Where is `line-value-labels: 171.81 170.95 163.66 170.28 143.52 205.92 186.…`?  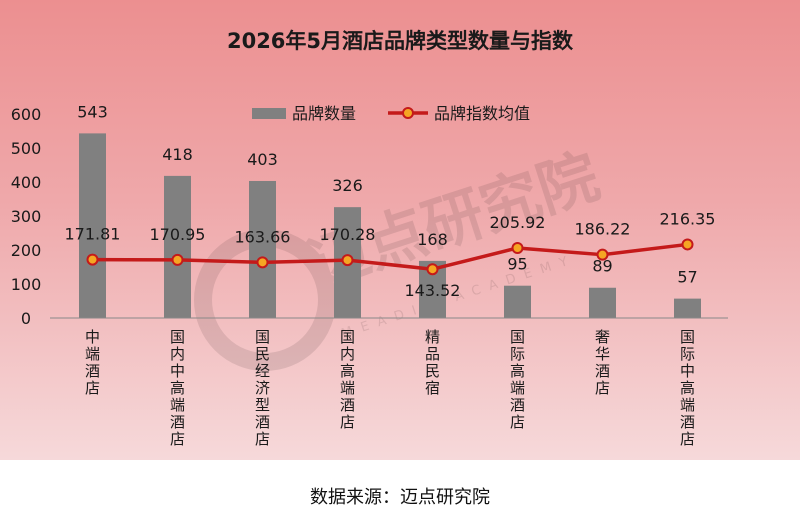 line-value-labels: 171.81 170.95 163.66 170.28 143.52 205.92 186.… is located at coordinates (390, 254).